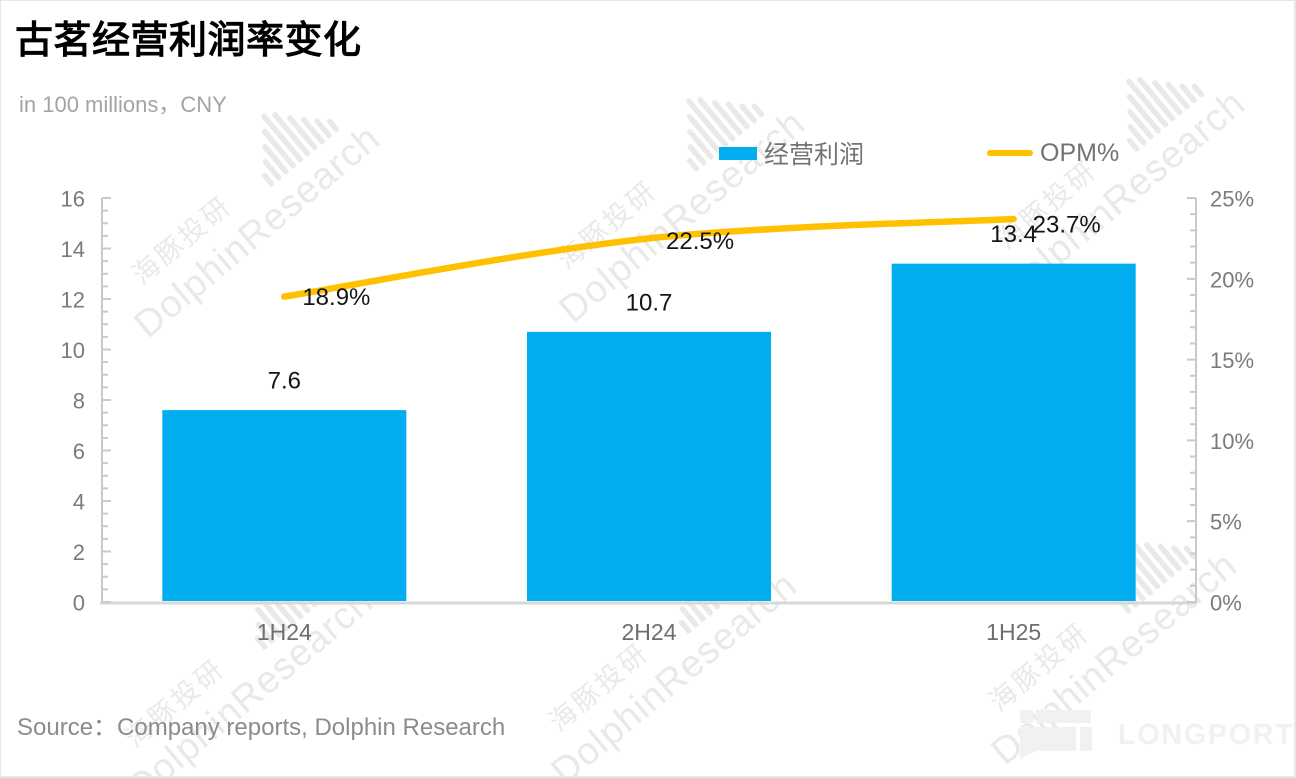 The width and height of the screenshot is (1296, 778). What do you see at coordinates (738, 153) in the screenshot?
I see `legend-bar-swatch-icon` at bounding box center [738, 153].